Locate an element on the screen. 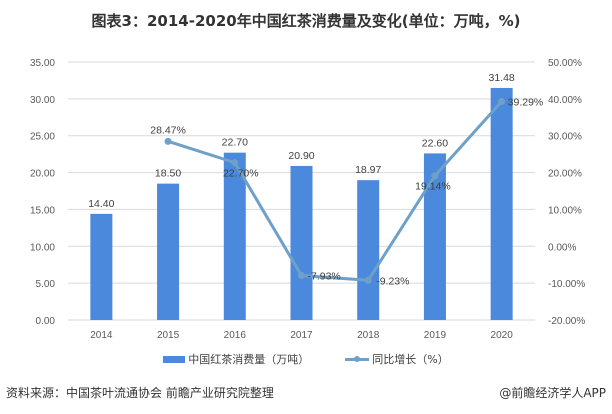 The image size is (612, 414). bar-data-label: 18.97 is located at coordinates (368, 170).